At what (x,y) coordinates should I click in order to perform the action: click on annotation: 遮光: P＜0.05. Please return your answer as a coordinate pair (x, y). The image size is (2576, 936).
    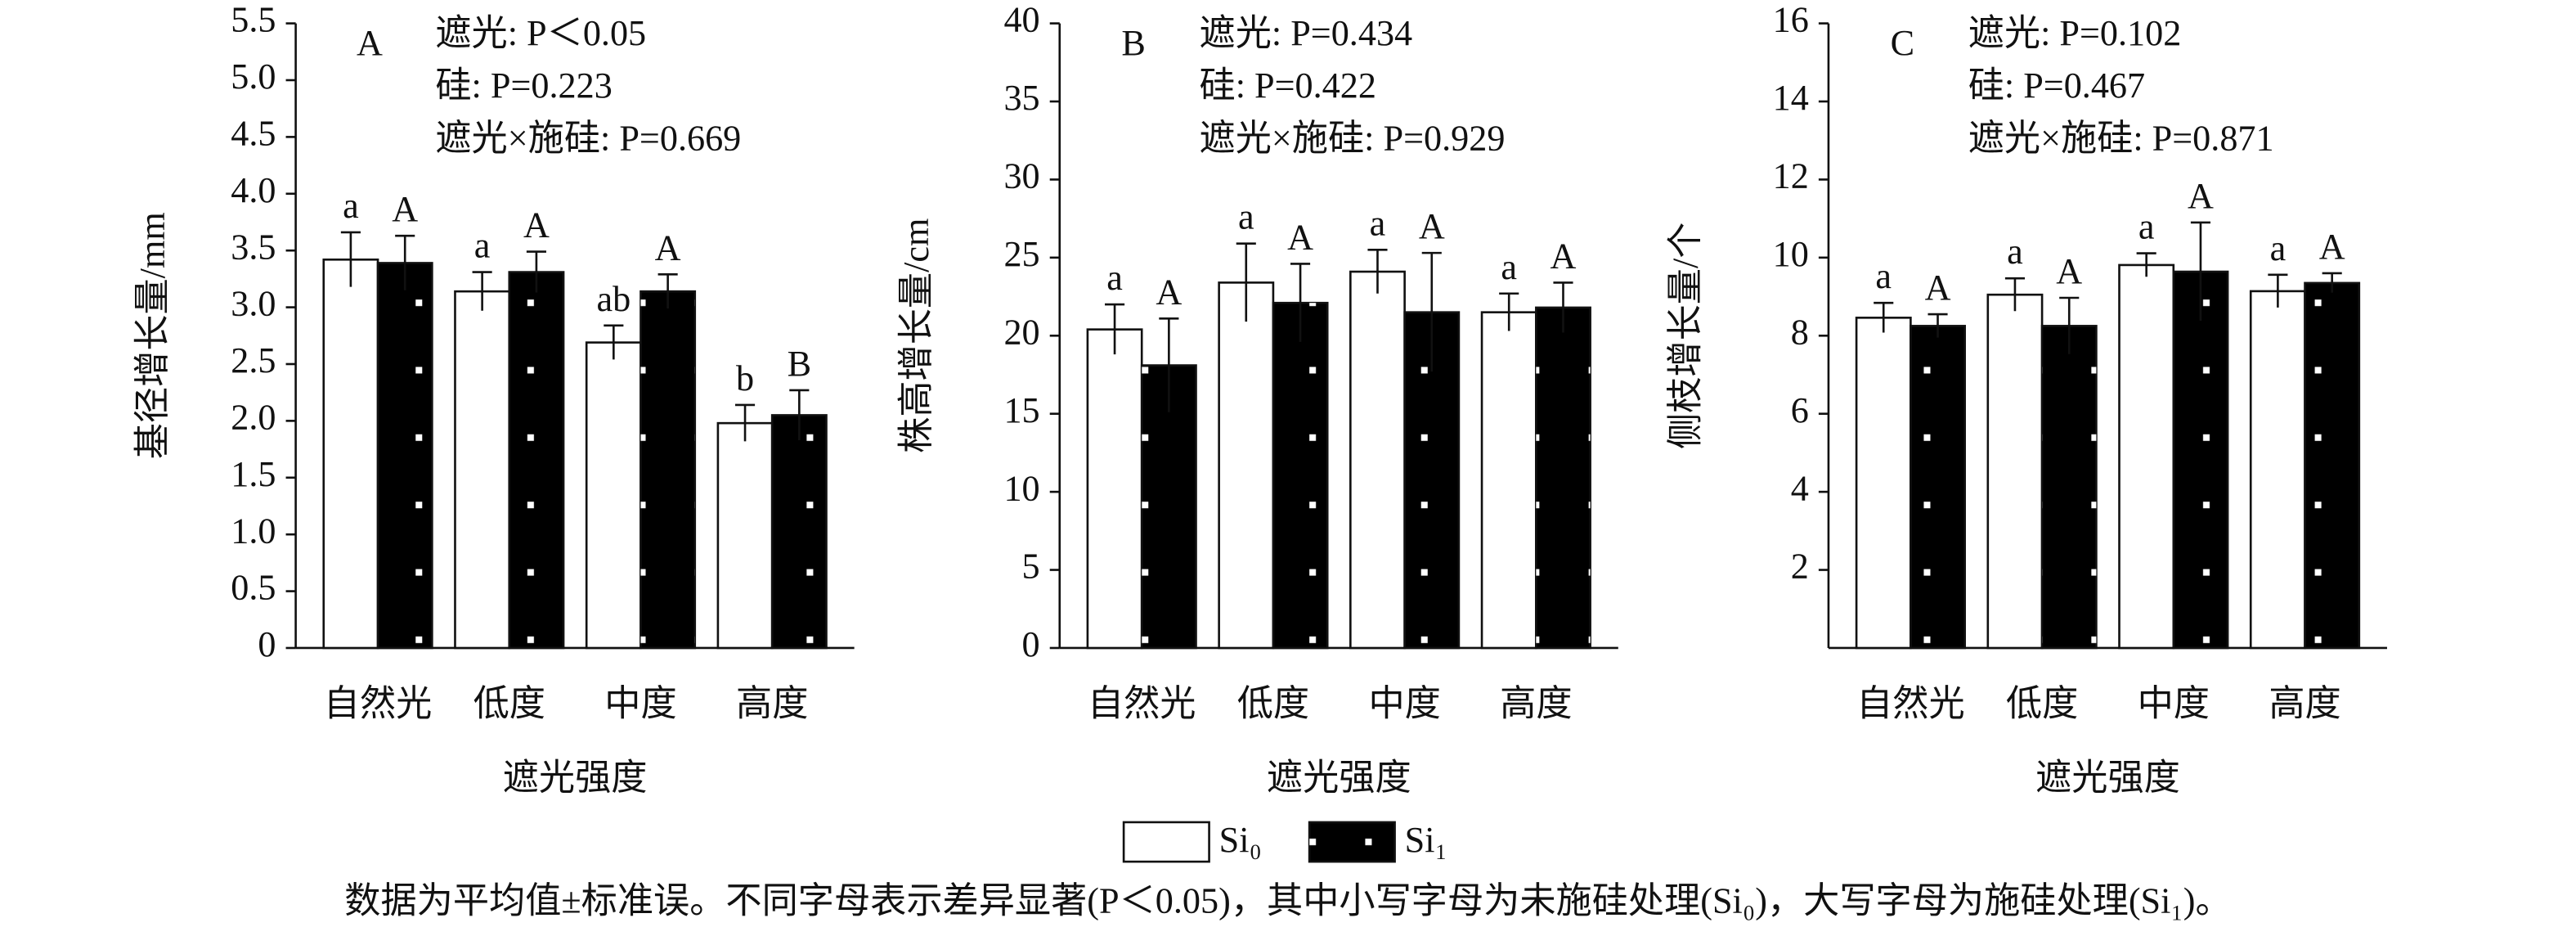
    Looking at the image, I should click on (540, 33).